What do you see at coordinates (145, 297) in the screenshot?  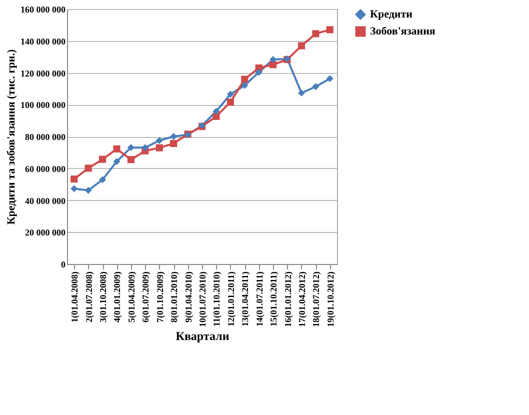 I see `x-tick-label: 6(01.07.2009)` at bounding box center [145, 297].